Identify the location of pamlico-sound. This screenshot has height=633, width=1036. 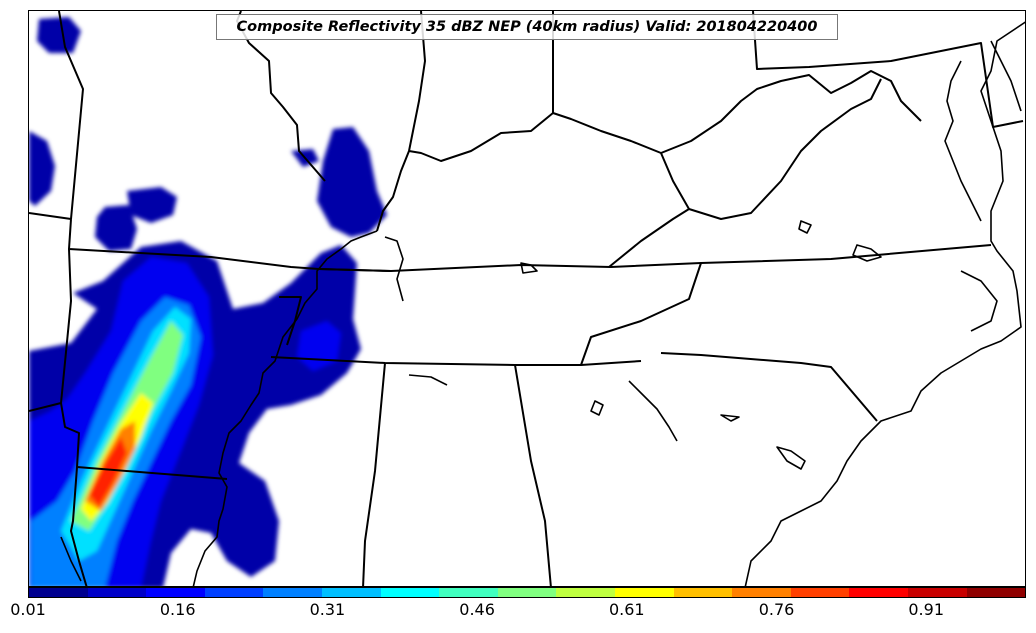
(979, 301).